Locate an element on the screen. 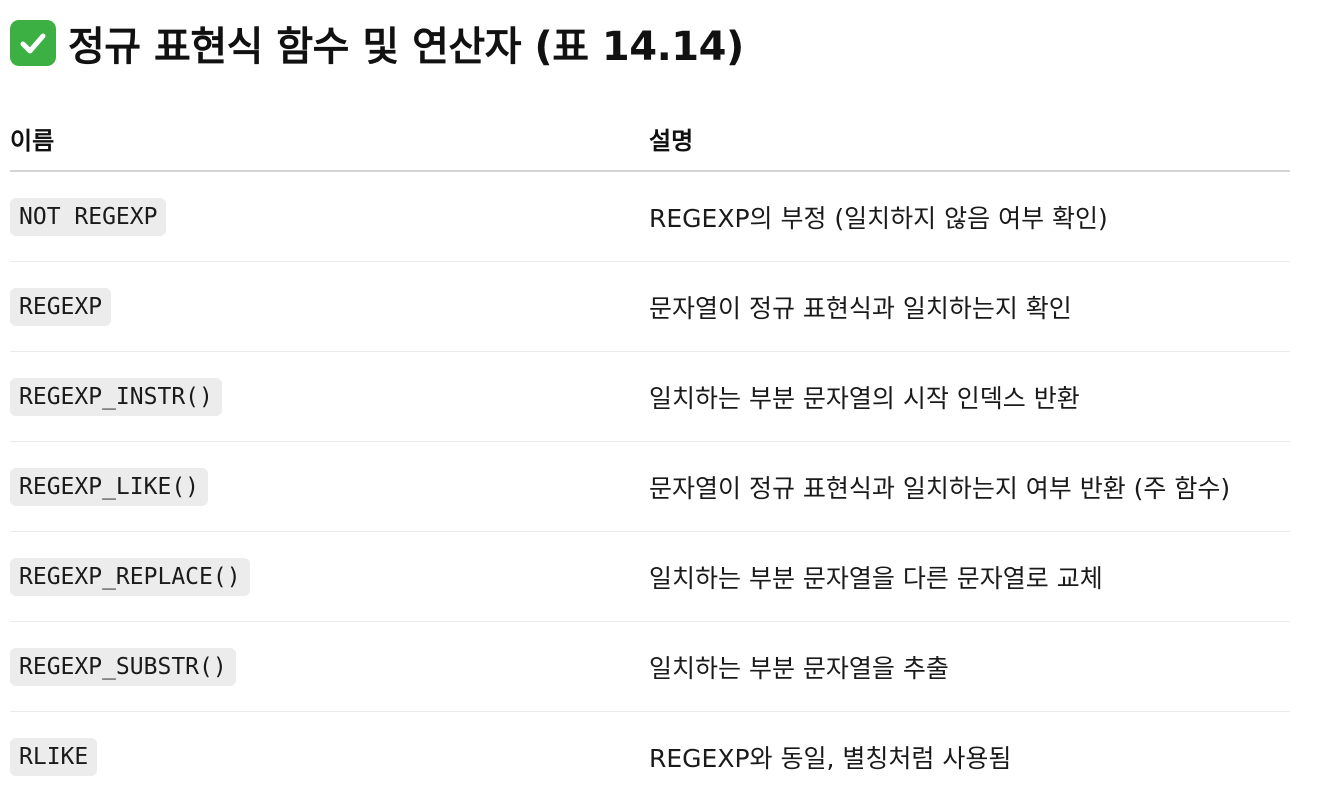  description-cell: 일치하는 부분 문자열의 시작 인덱스 반환 is located at coordinates (969, 396).